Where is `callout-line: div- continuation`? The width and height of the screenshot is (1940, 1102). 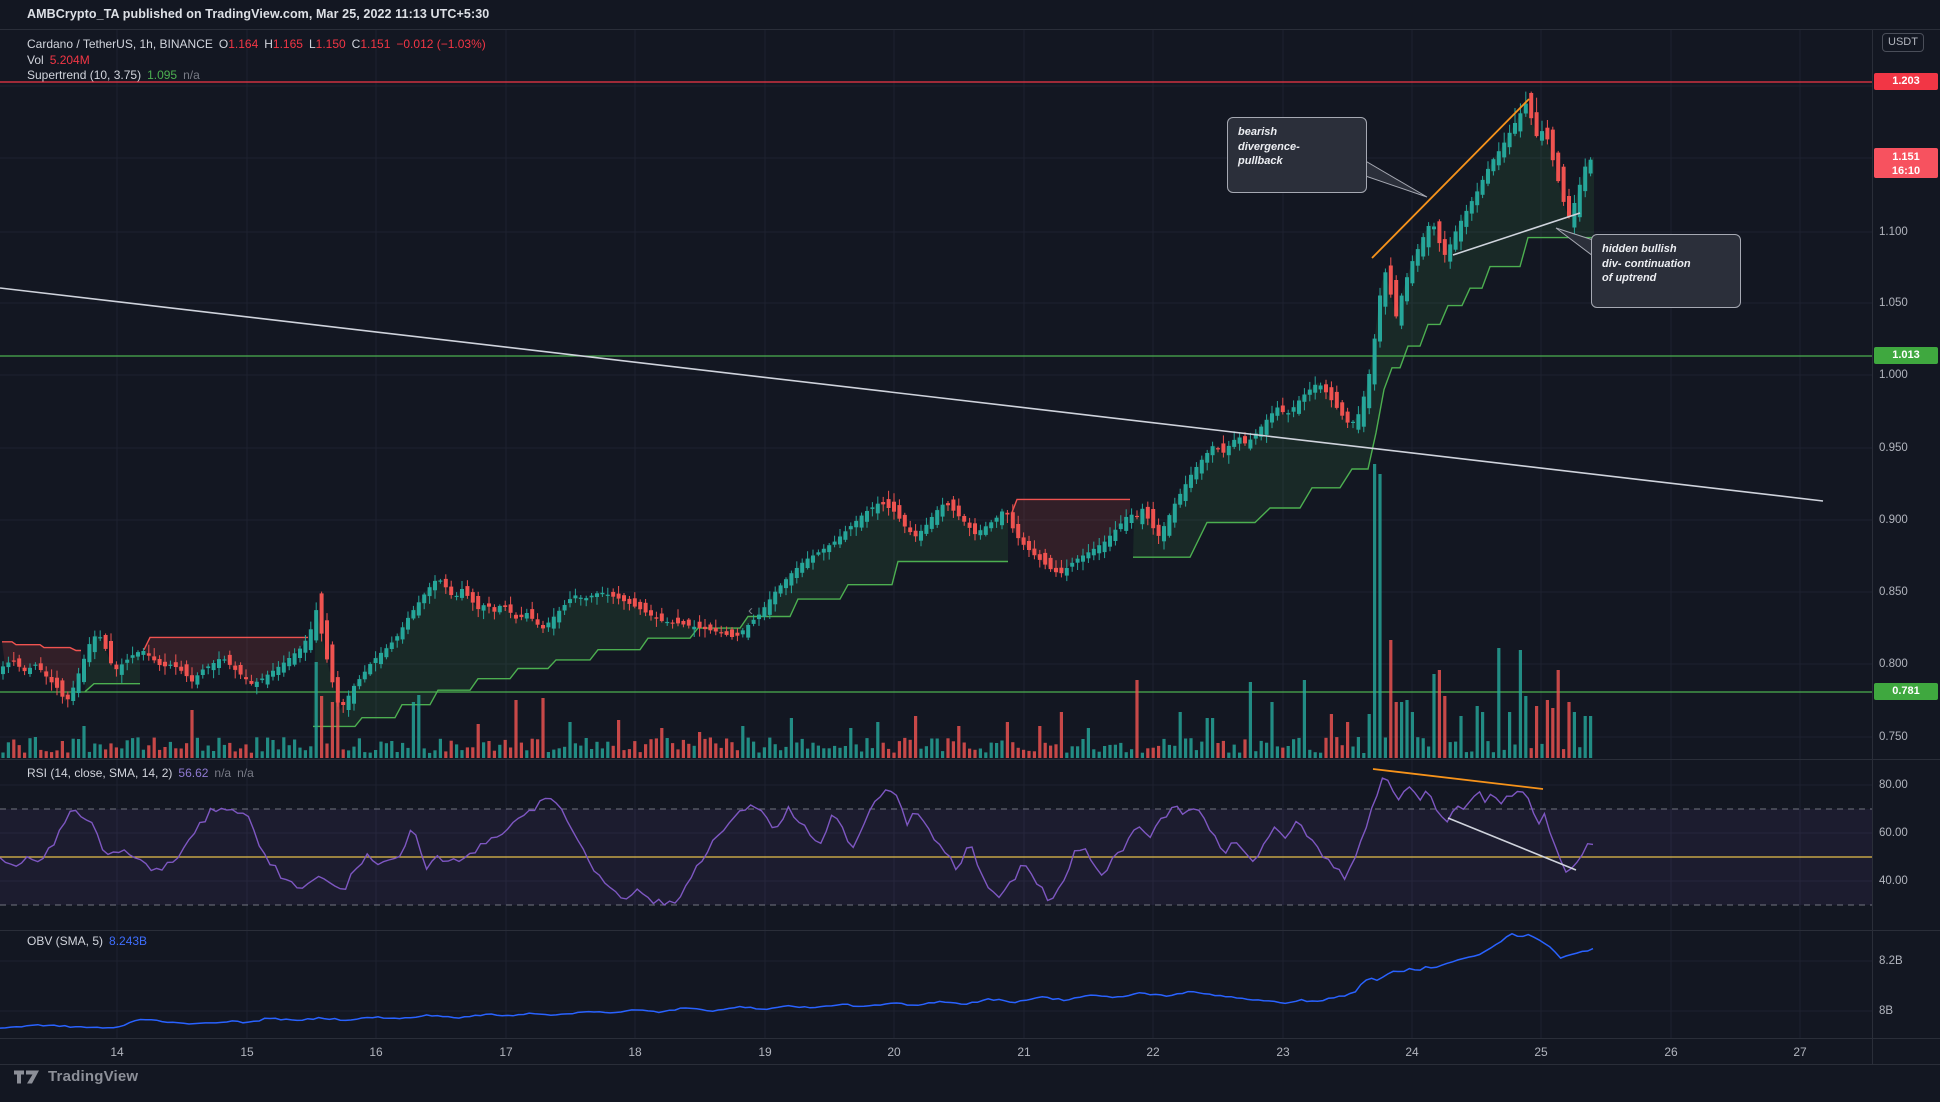 callout-line: div- continuation is located at coordinates (1646, 263).